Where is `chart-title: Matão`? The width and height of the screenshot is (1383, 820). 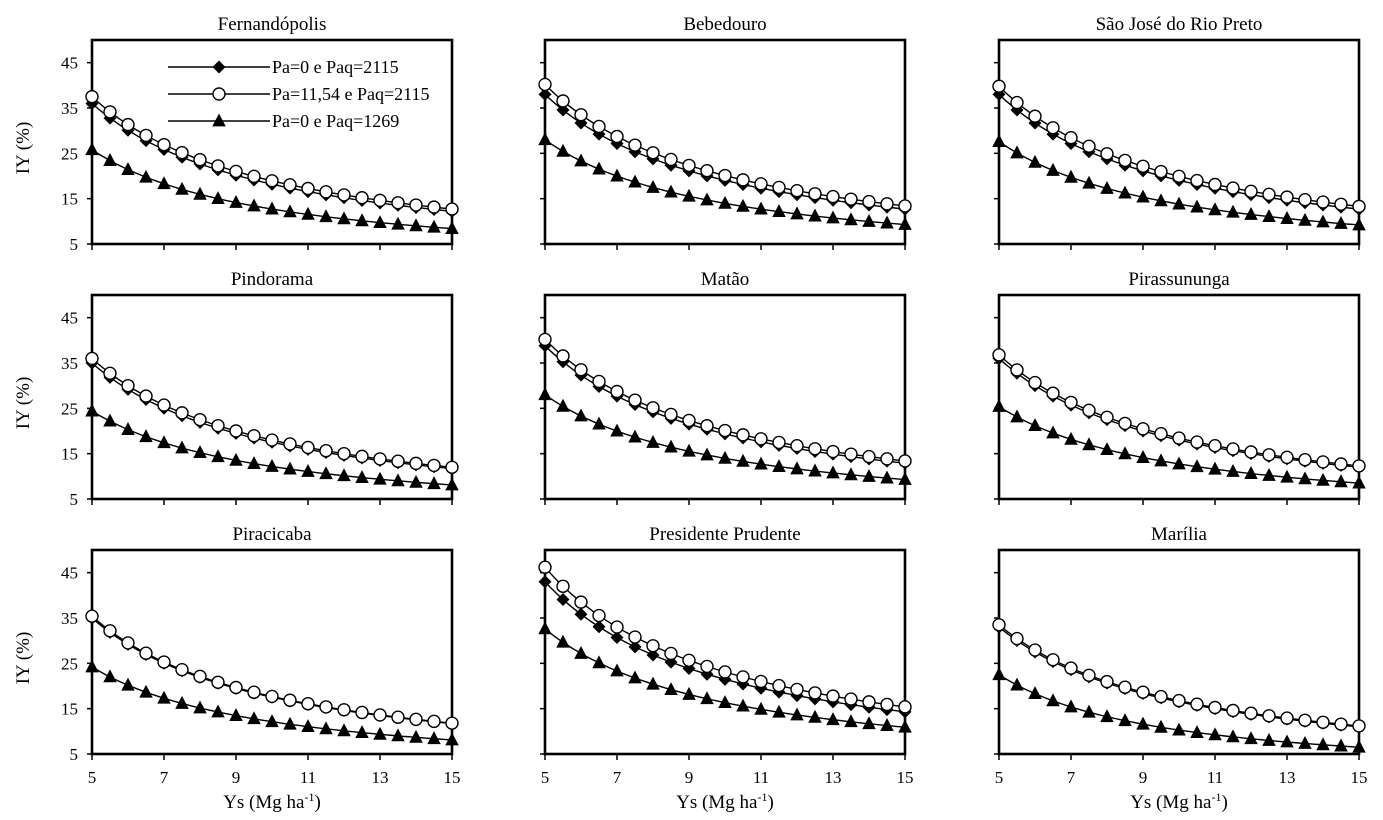
chart-title: Matão is located at coordinates (725, 279).